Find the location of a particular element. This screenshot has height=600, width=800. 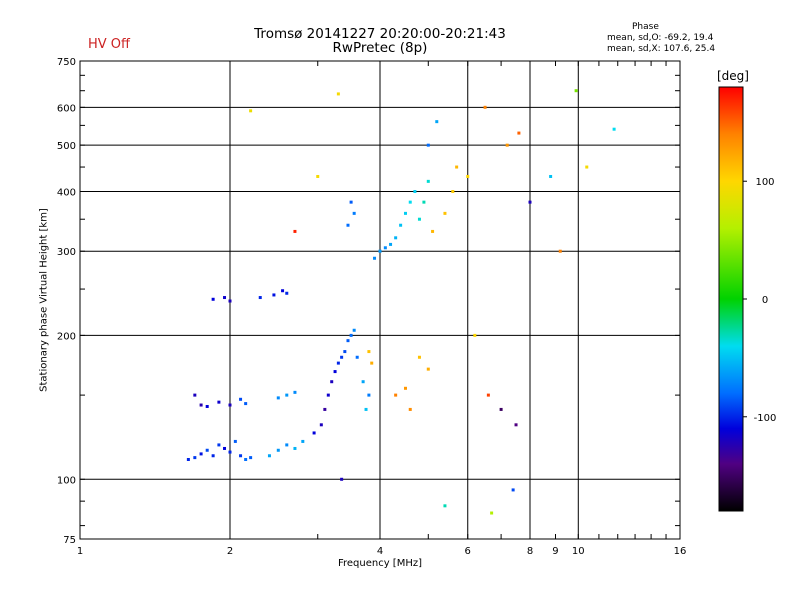

y-tick-label: 75 is located at coordinates (69, 540).